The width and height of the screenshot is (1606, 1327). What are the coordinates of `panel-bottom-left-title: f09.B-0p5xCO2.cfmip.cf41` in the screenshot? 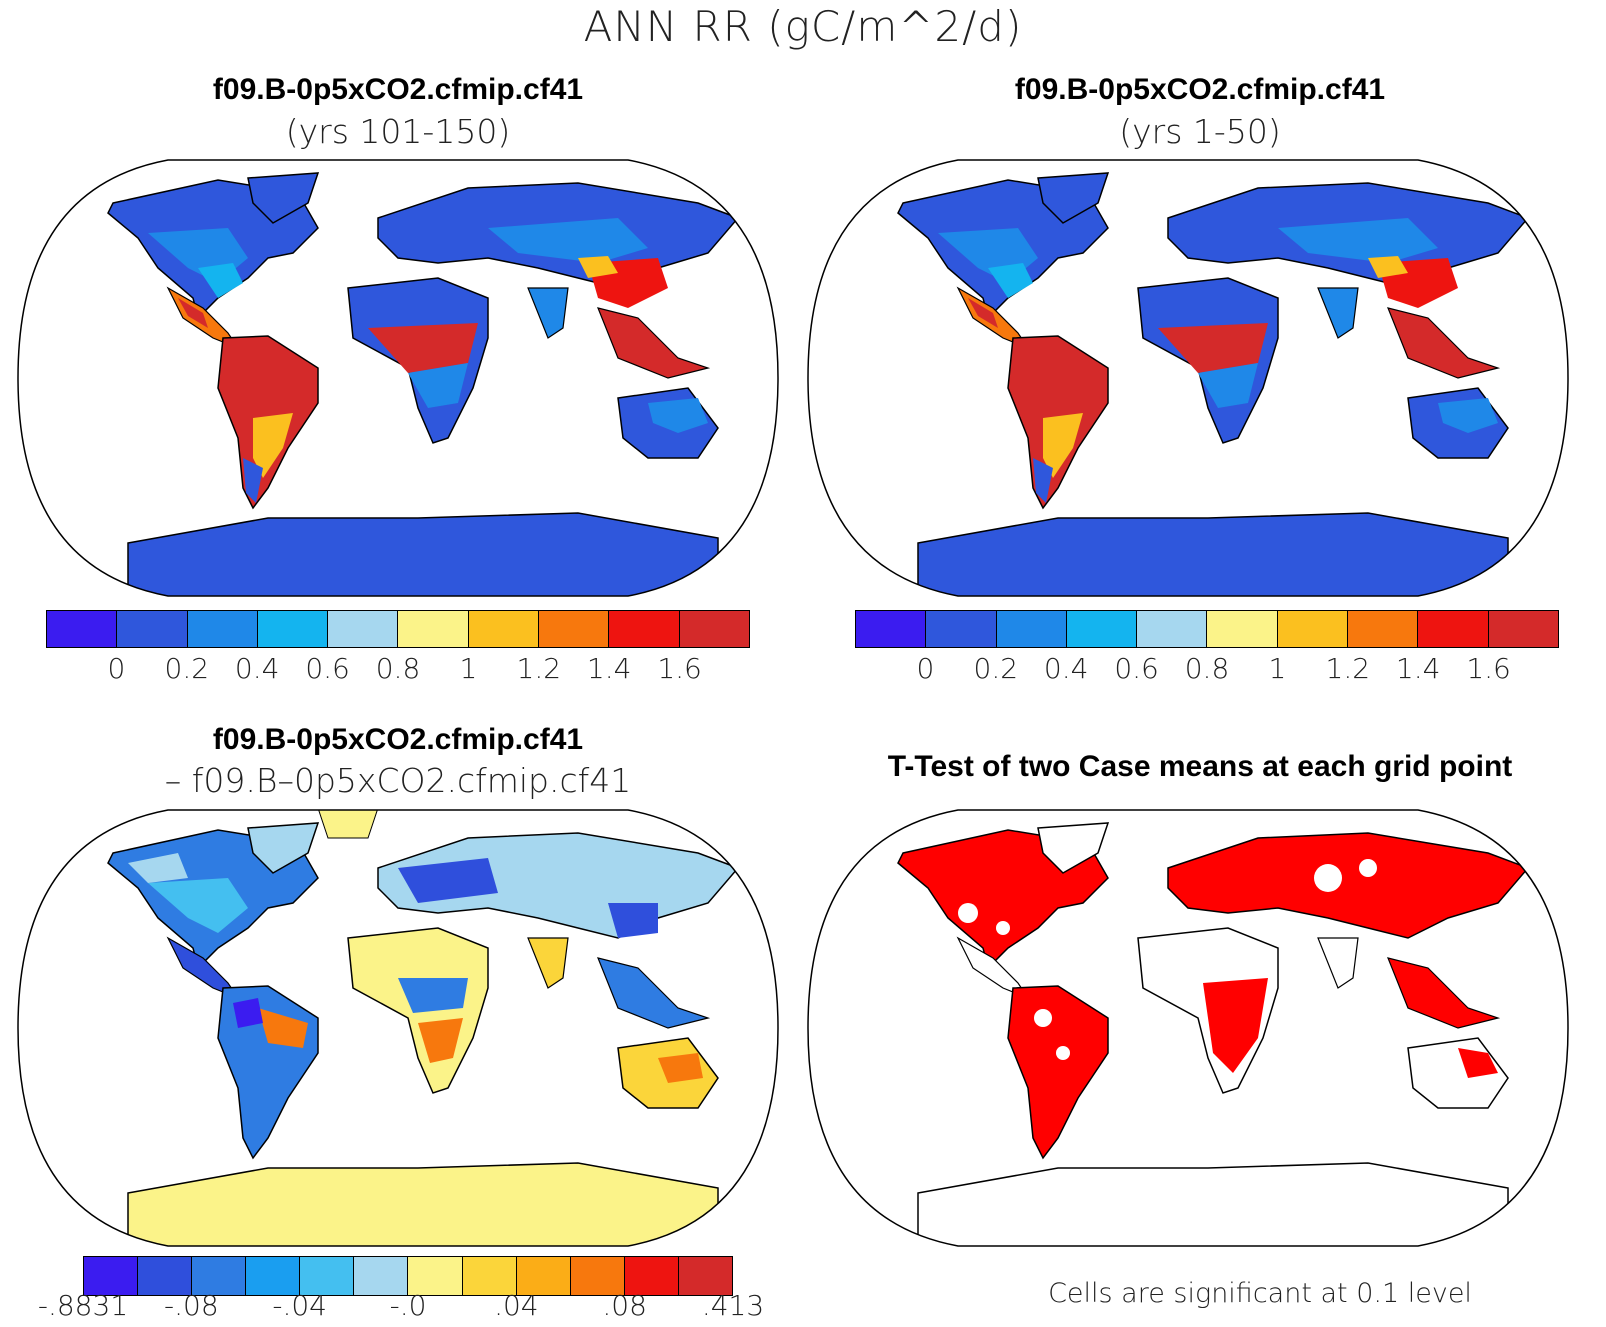 It's located at (398, 739).